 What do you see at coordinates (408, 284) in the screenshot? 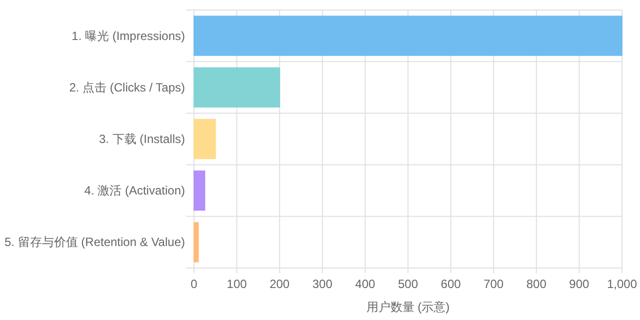
I see `x-tick-label: 500` at bounding box center [408, 284].